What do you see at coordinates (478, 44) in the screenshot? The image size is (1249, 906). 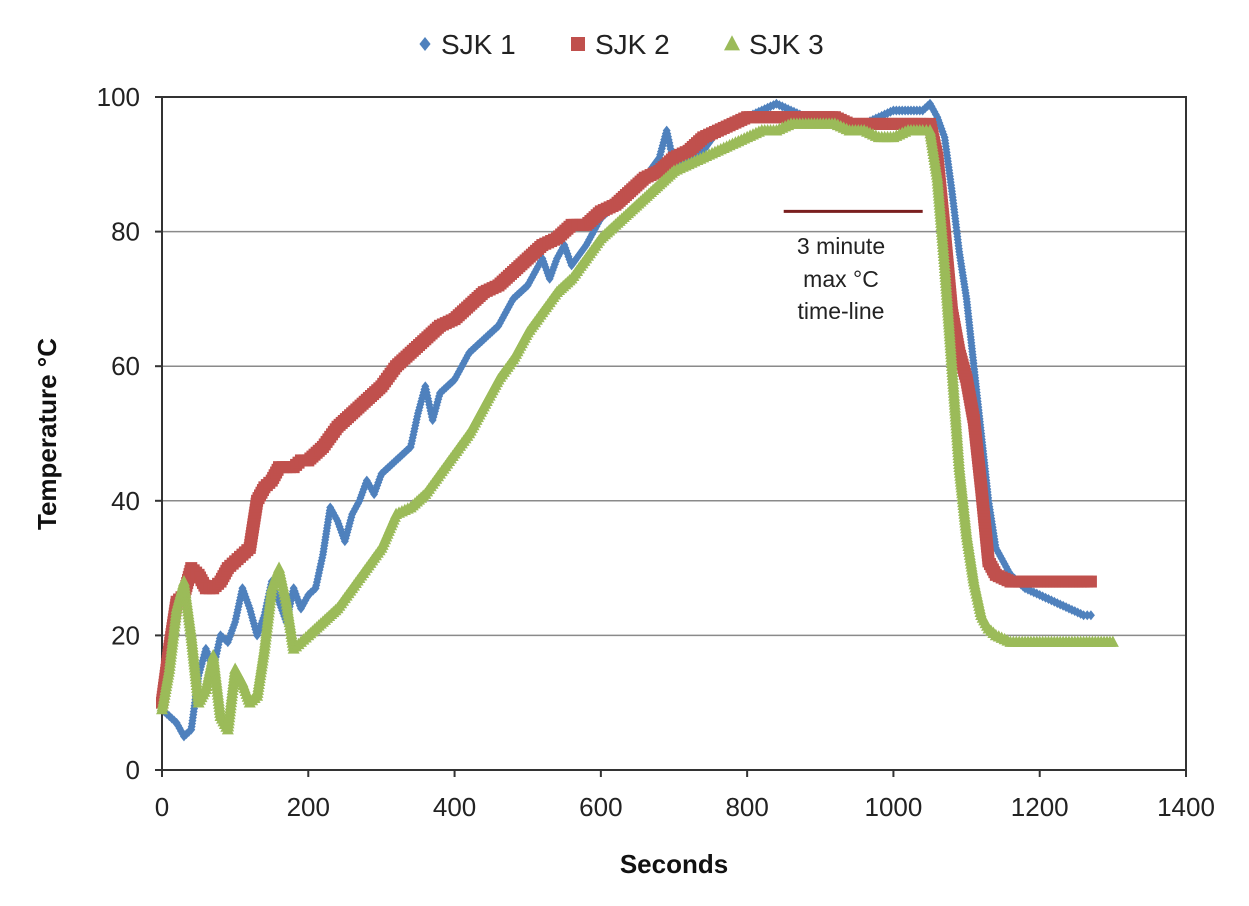 I see `legend-label-1: SJK 1` at bounding box center [478, 44].